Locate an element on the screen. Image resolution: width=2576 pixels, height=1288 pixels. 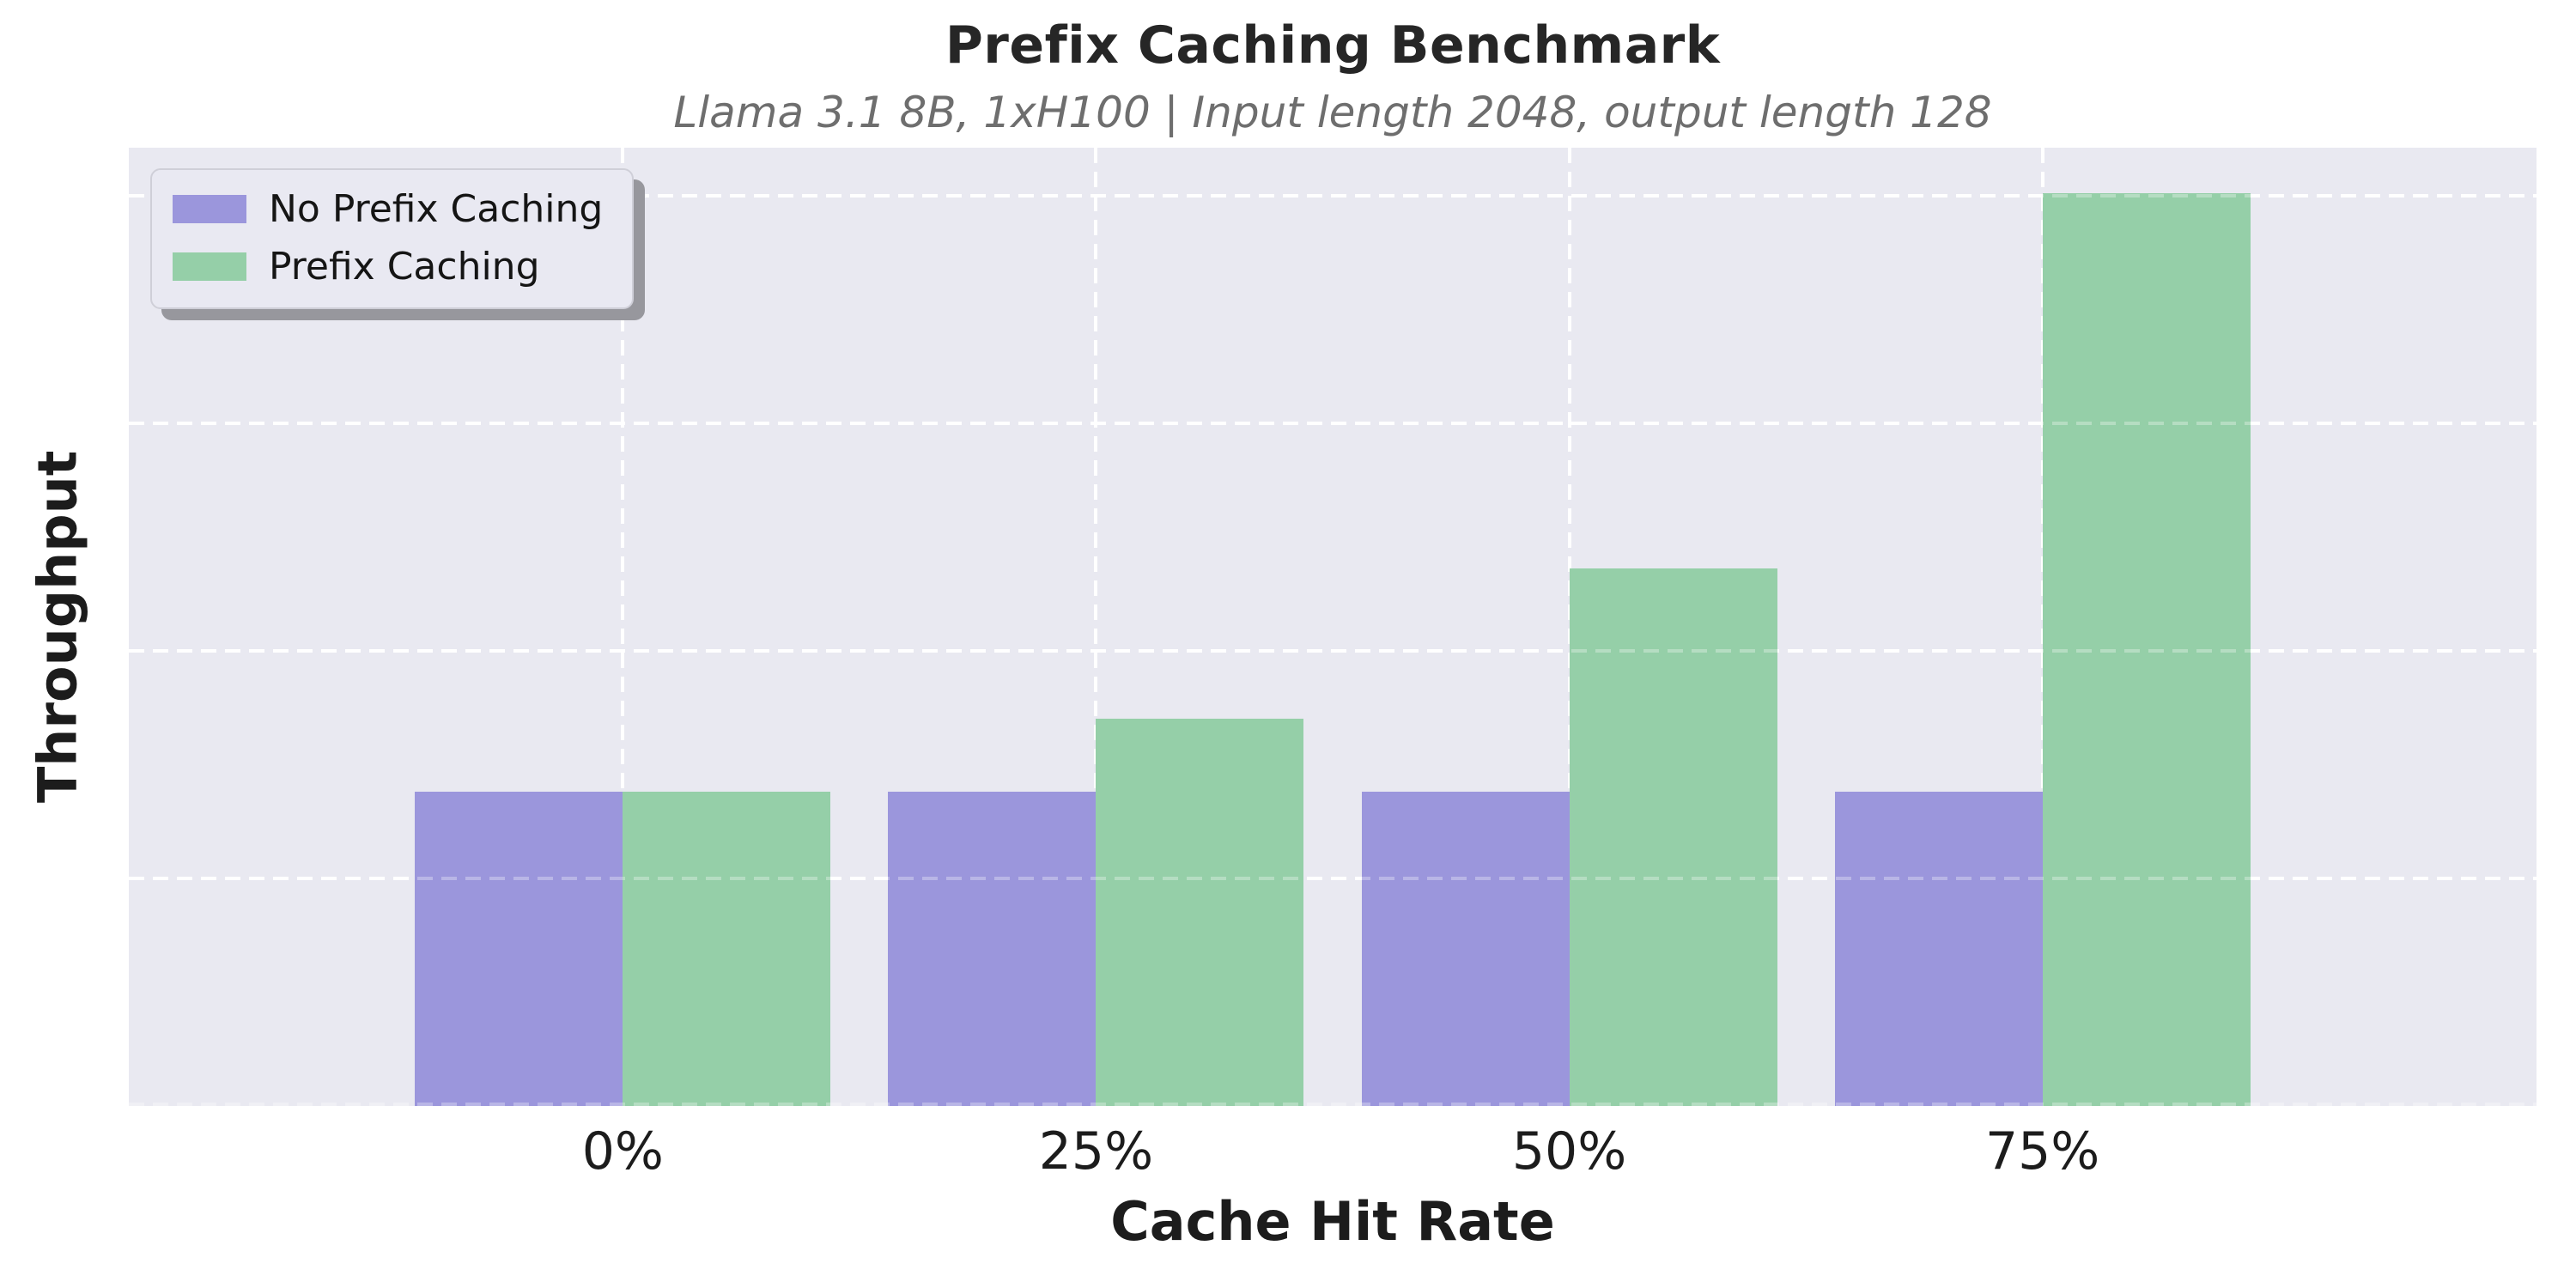
bar-prefix-caching-0- is located at coordinates (727, 949).